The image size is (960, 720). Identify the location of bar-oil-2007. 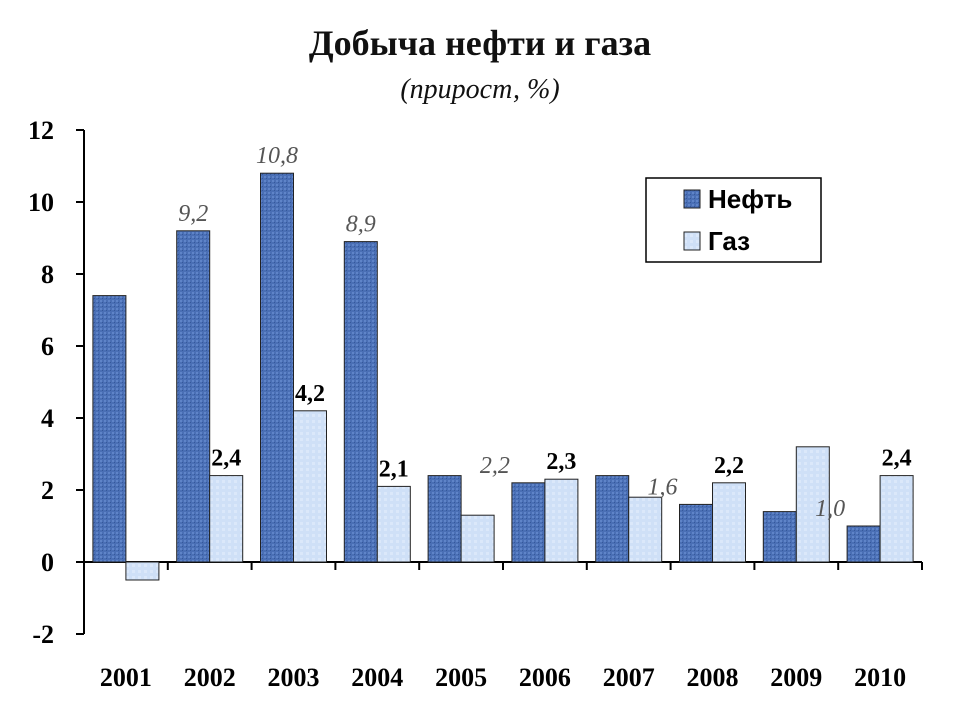
(612, 519).